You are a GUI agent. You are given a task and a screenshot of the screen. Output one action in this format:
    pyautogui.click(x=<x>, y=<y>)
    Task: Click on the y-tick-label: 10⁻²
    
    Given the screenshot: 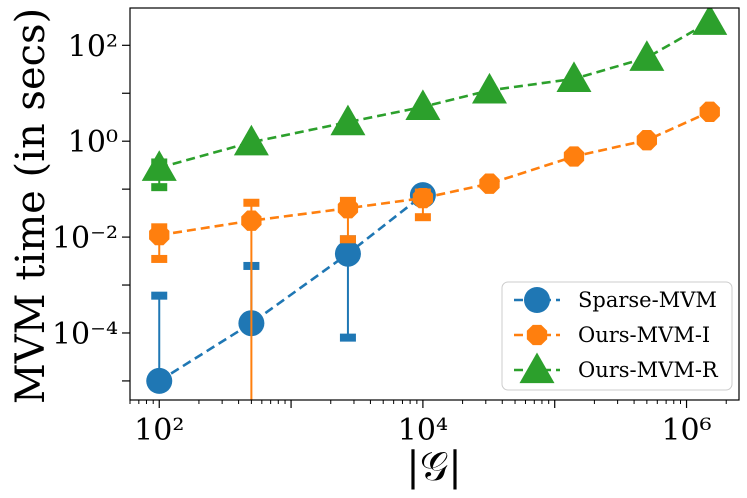 What is the action you would take?
    pyautogui.click(x=85, y=238)
    